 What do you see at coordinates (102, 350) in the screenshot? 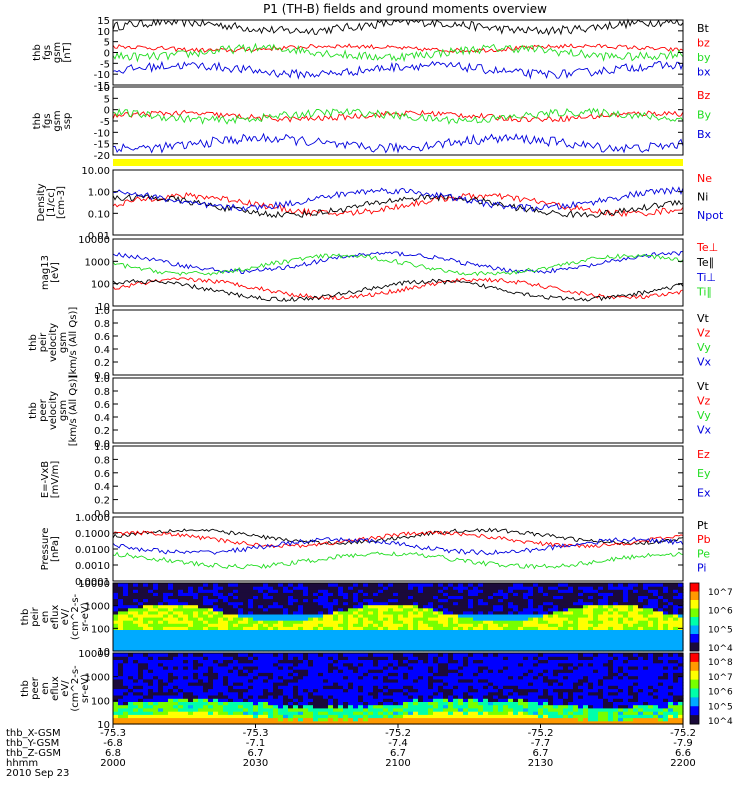
I see `y-tick-label: 0.4` at bounding box center [102, 350].